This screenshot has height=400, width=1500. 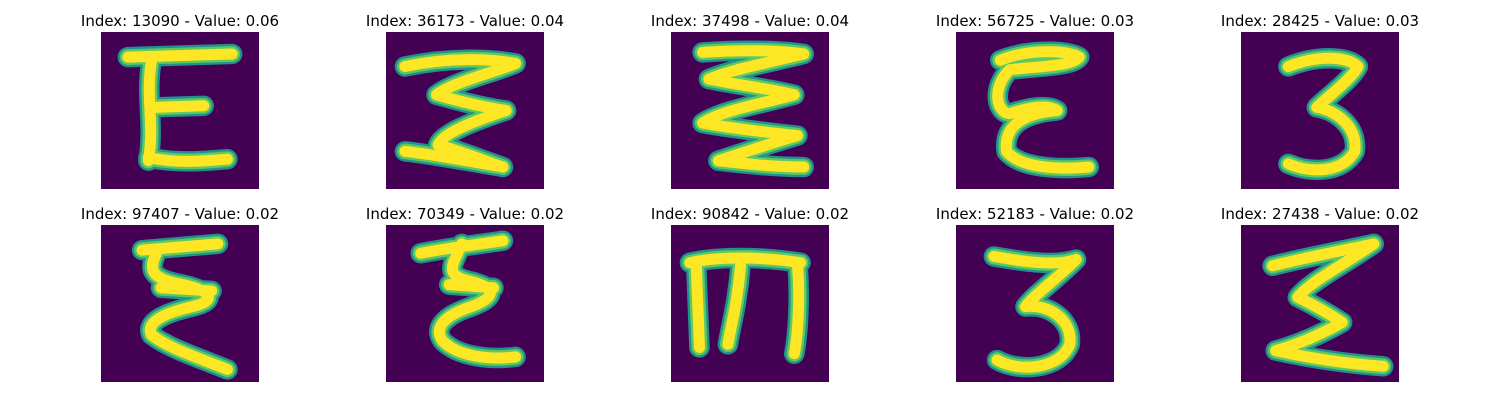 I want to click on sample-caption: Index: 90842 - Value: 0.02, so click(x=750, y=214).